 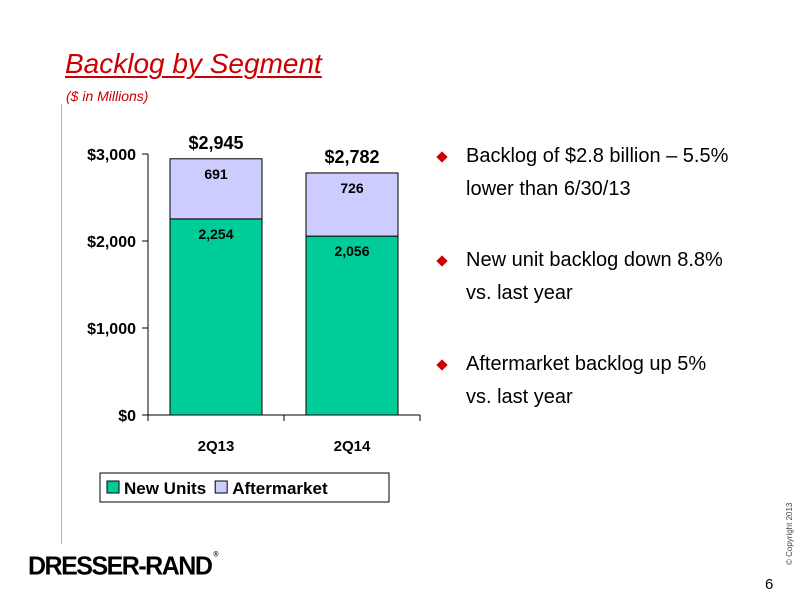 What do you see at coordinates (216, 446) in the screenshot?
I see `x-tick-label: 2Q13` at bounding box center [216, 446].